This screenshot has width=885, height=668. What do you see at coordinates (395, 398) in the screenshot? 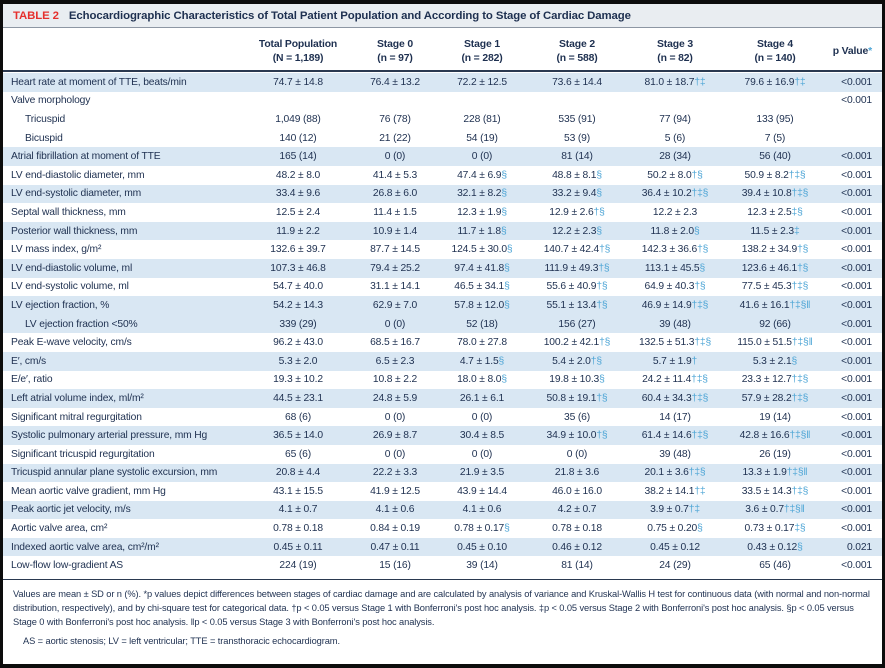
I see `cell-value: 24.8 ± 5.9` at bounding box center [395, 398].